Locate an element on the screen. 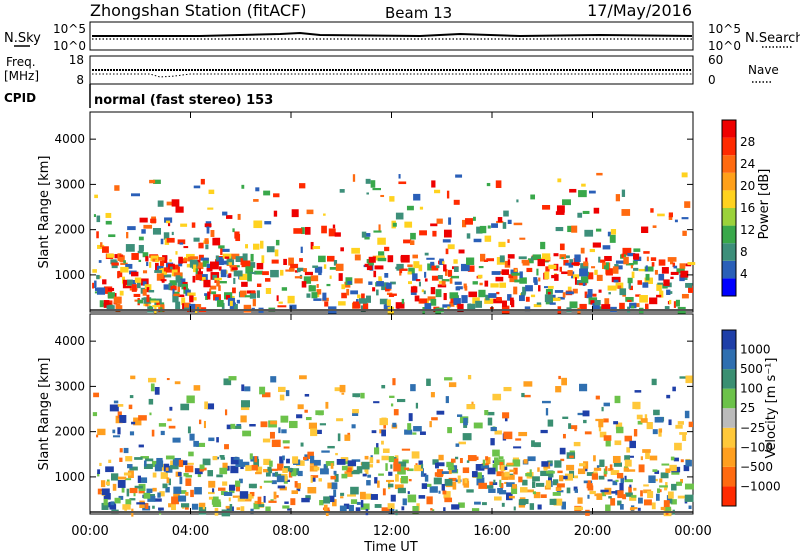  colorbar-tick-label: −25 is located at coordinates (752, 428).